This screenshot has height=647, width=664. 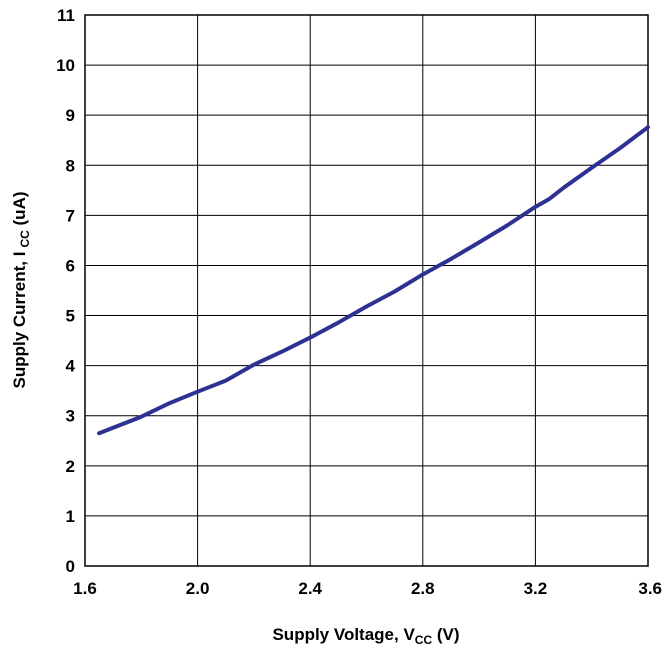 What do you see at coordinates (445, 634) in the screenshot?
I see `x-axis-title-unit: (V)` at bounding box center [445, 634].